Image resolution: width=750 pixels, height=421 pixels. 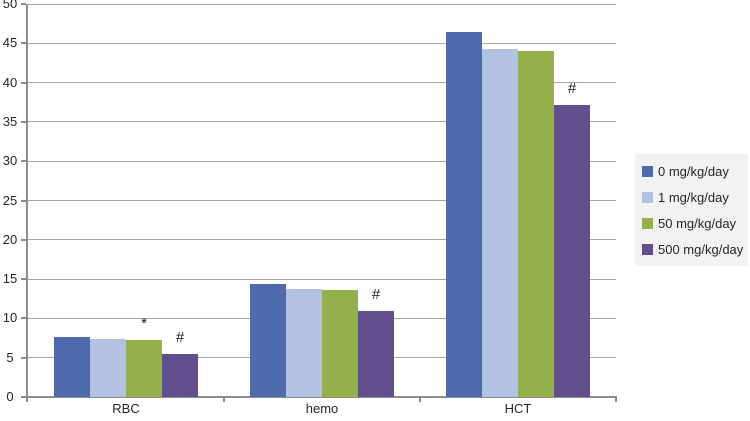 What do you see at coordinates (10, 318) in the screenshot?
I see `y-axis-tick-label: 10` at bounding box center [10, 318].